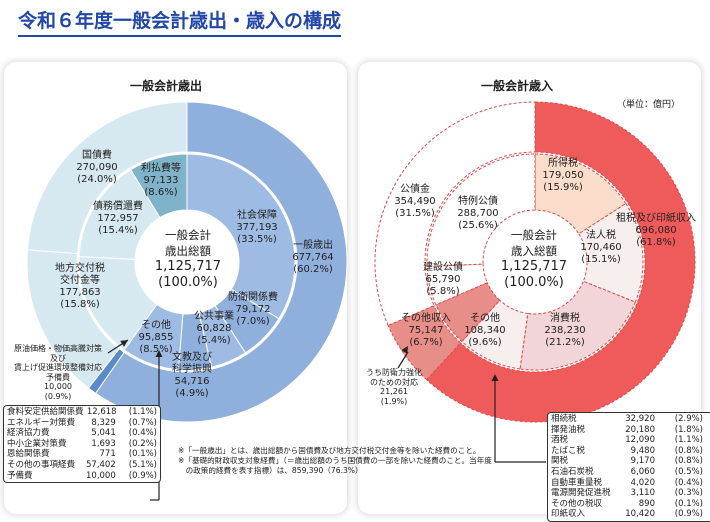 The image size is (710, 522). I want to click on breakdown-row: エネルギー対策費 8,329 (0.7%), so click(82, 423).